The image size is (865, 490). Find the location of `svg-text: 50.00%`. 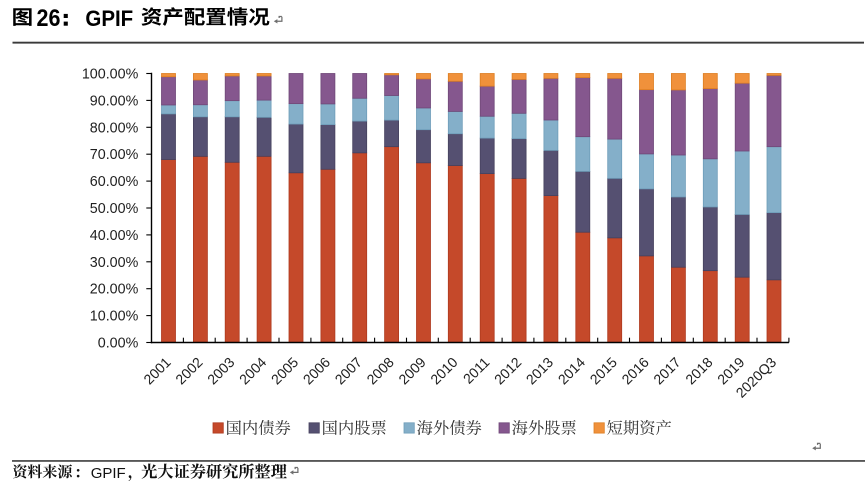

svg-text: 50.00% is located at coordinates (114, 209).